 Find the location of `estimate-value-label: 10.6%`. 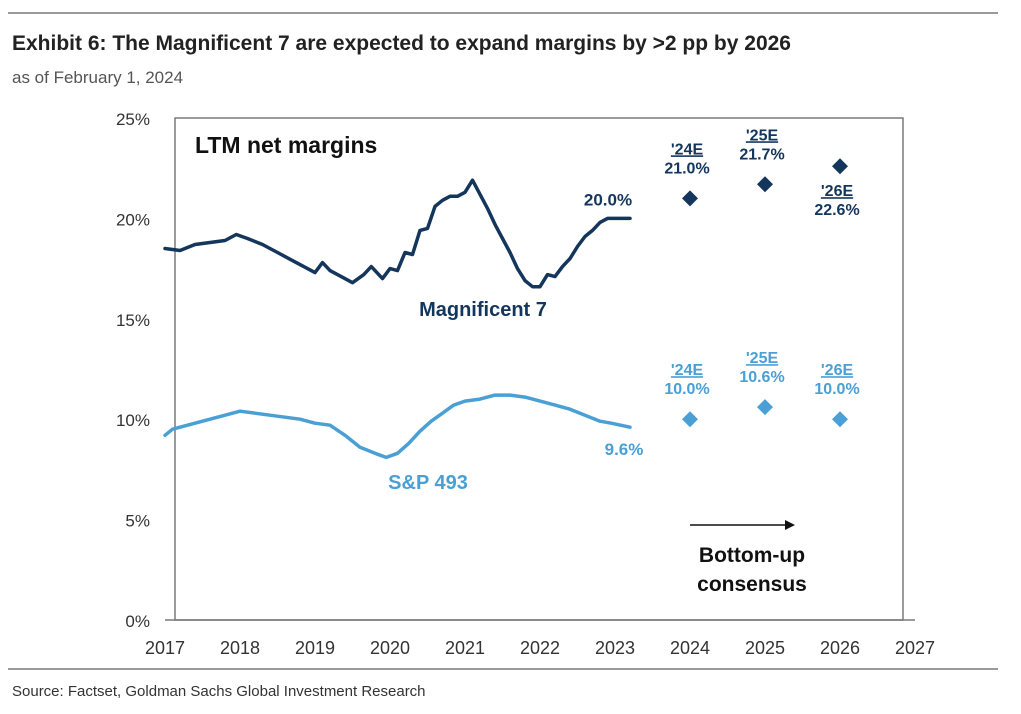

estimate-value-label: 10.6% is located at coordinates (761, 377).